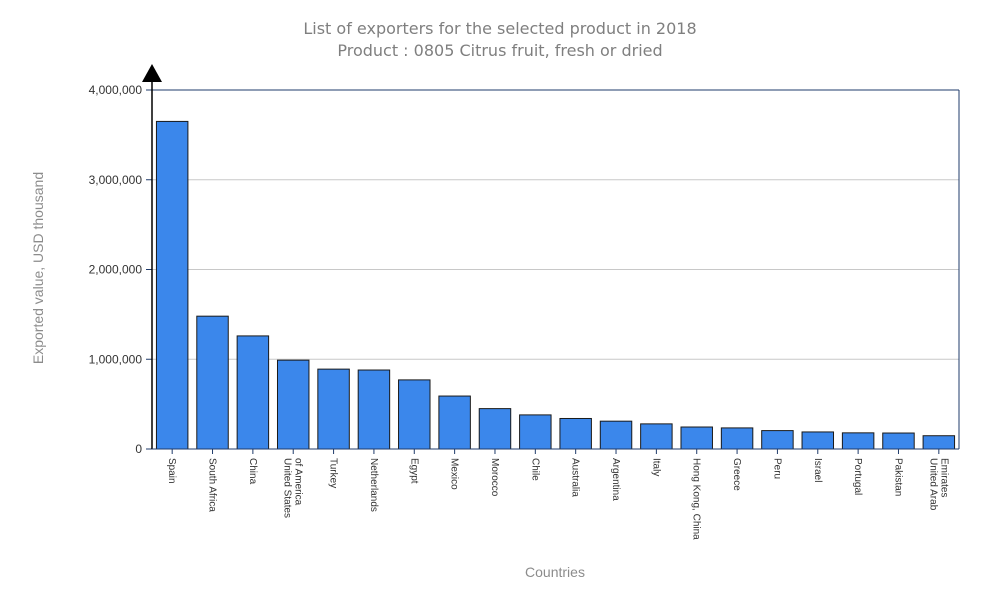 The image size is (1000, 600). I want to click on x-tick-label: Turkey, so click(333, 473).